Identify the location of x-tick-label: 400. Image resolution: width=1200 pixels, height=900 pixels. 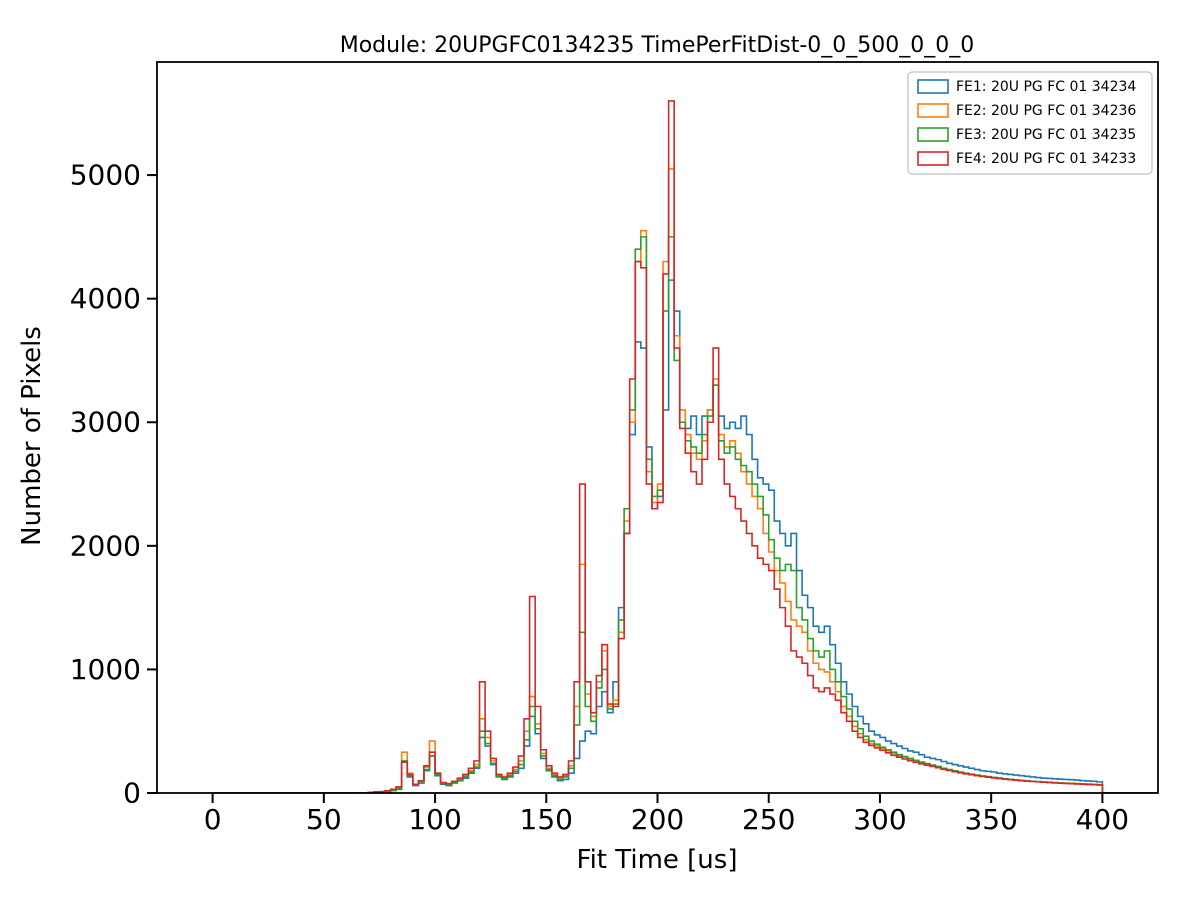
(1102, 819).